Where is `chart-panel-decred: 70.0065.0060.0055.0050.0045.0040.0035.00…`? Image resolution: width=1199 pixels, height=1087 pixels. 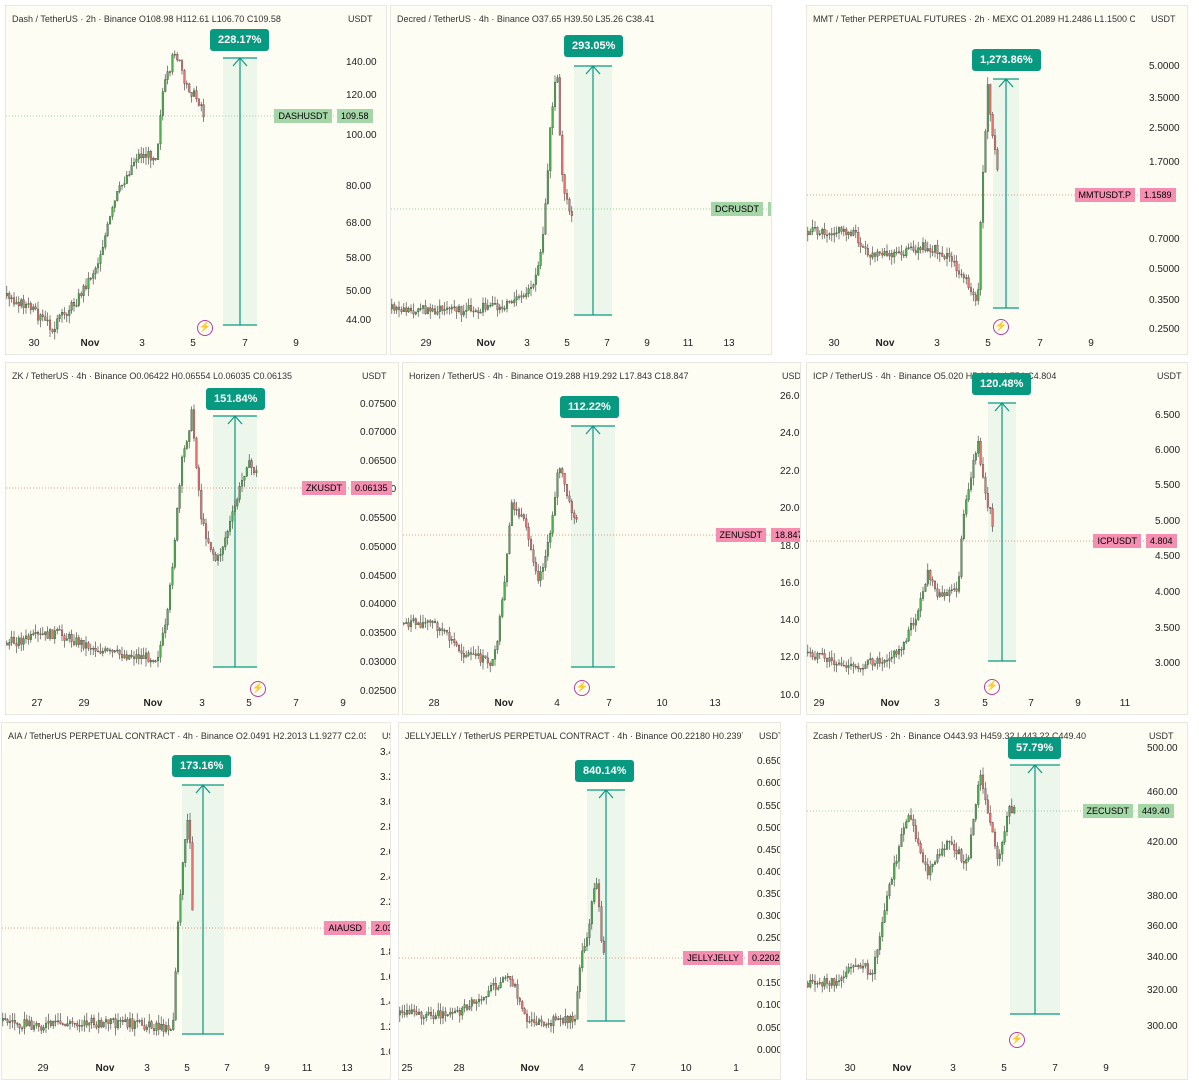
chart-panel-decred: 70.0065.0060.0055.0050.0045.0040.0035.00… is located at coordinates (581, 180).